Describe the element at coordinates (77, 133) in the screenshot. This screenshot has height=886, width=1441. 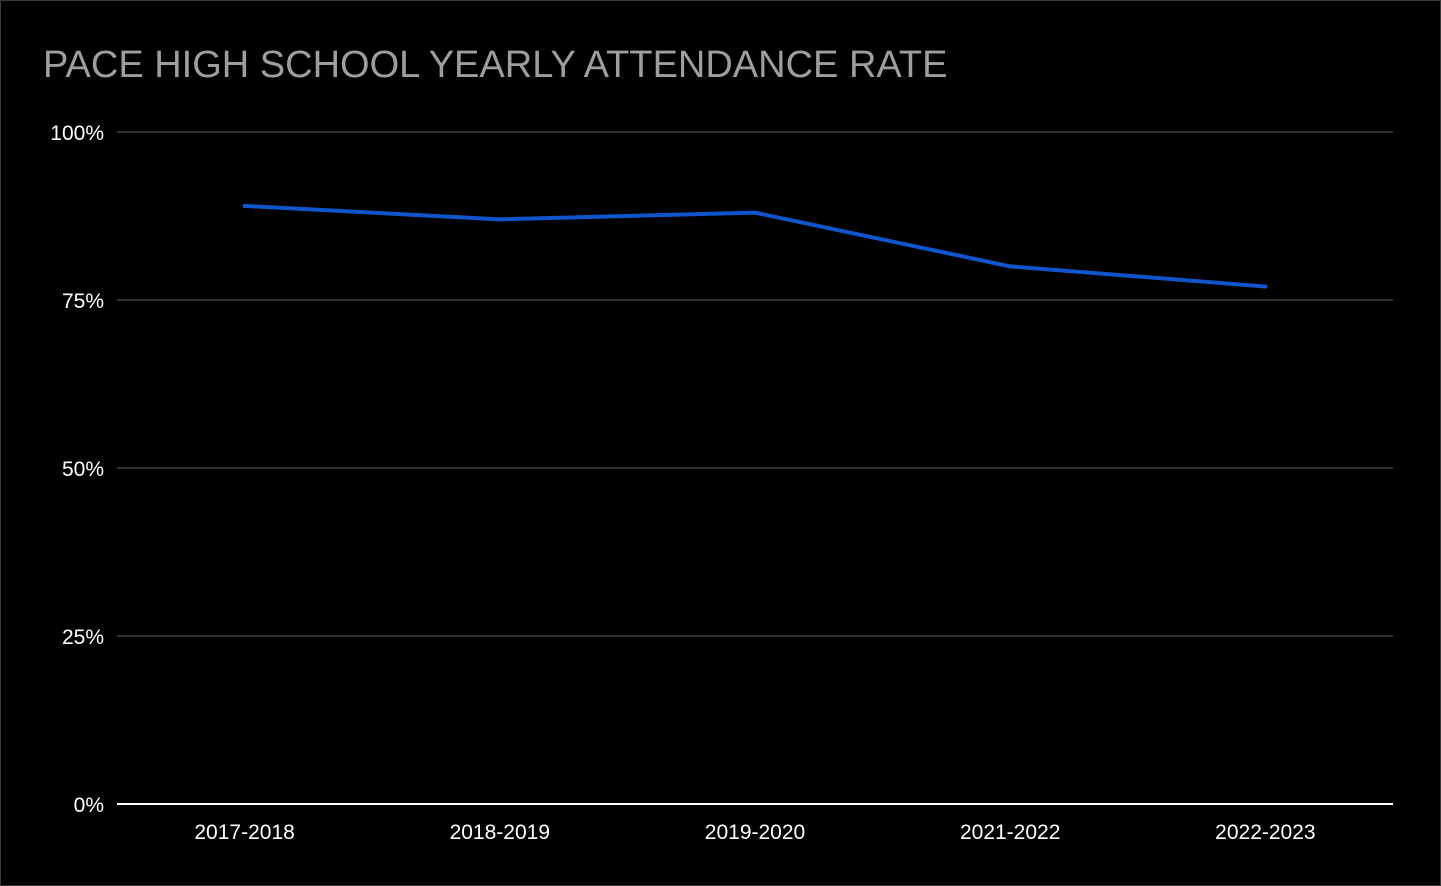
I see `y-tick-label: 100%` at that location.